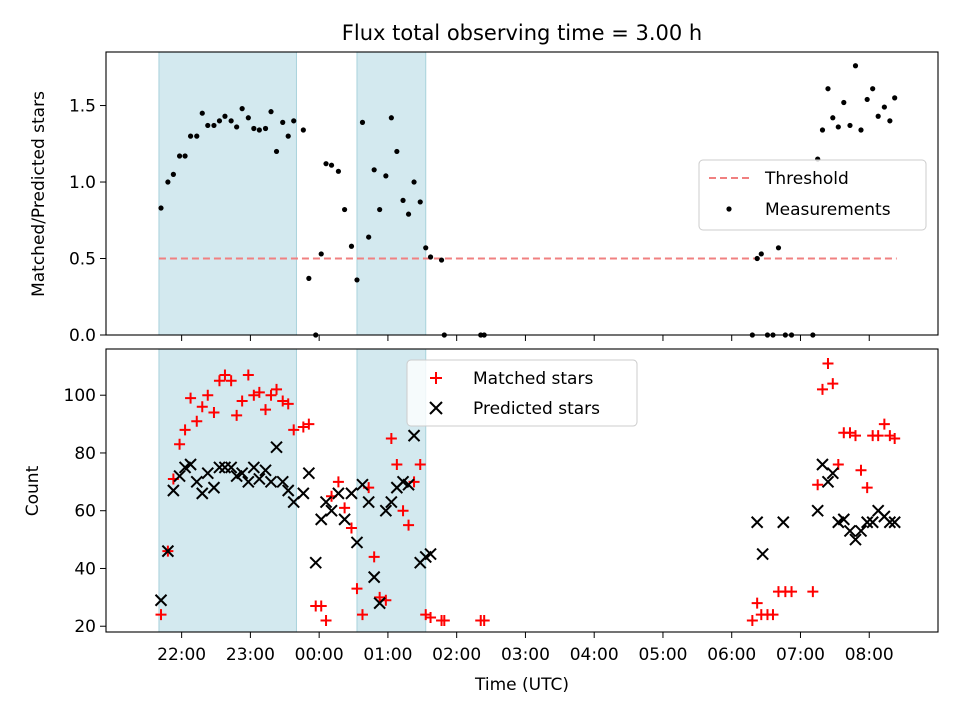 This screenshot has width=960, height=720. What do you see at coordinates (85, 511) in the screenshot?
I see `bottom-y-ticks: 20 40 60 80 100` at bounding box center [85, 511].